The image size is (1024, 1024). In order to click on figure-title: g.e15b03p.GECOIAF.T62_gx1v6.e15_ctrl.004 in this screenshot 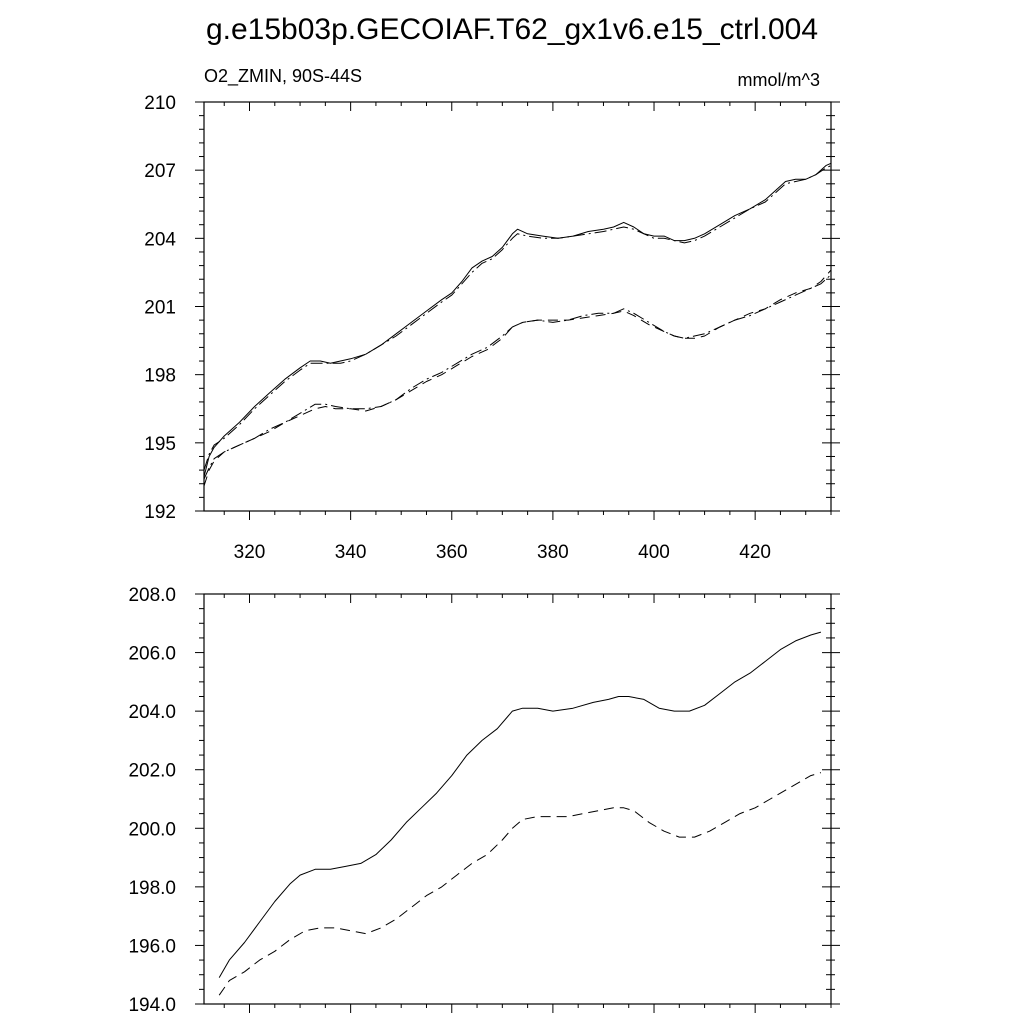, I will do `click(512, 29)`.